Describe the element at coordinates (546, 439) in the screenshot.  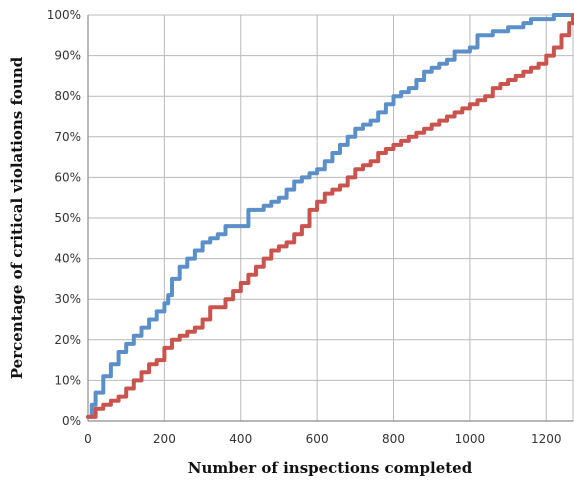
I see `x-tick-label: 1200` at that location.